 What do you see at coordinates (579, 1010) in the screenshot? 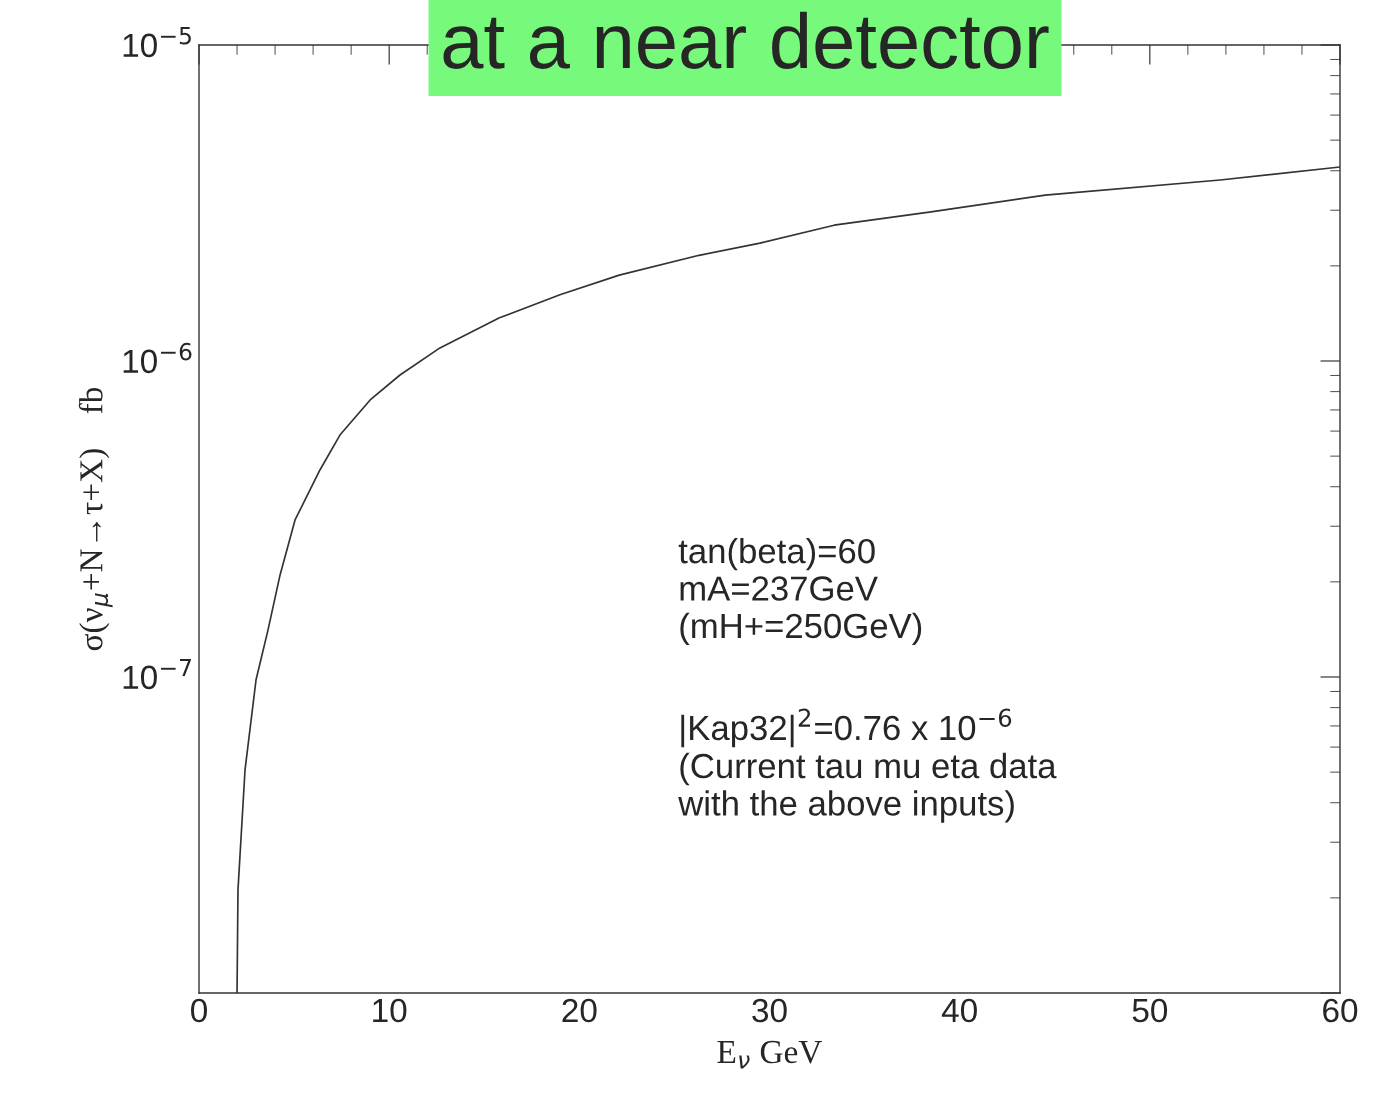
I see `x-tick-label: 20` at bounding box center [579, 1010].